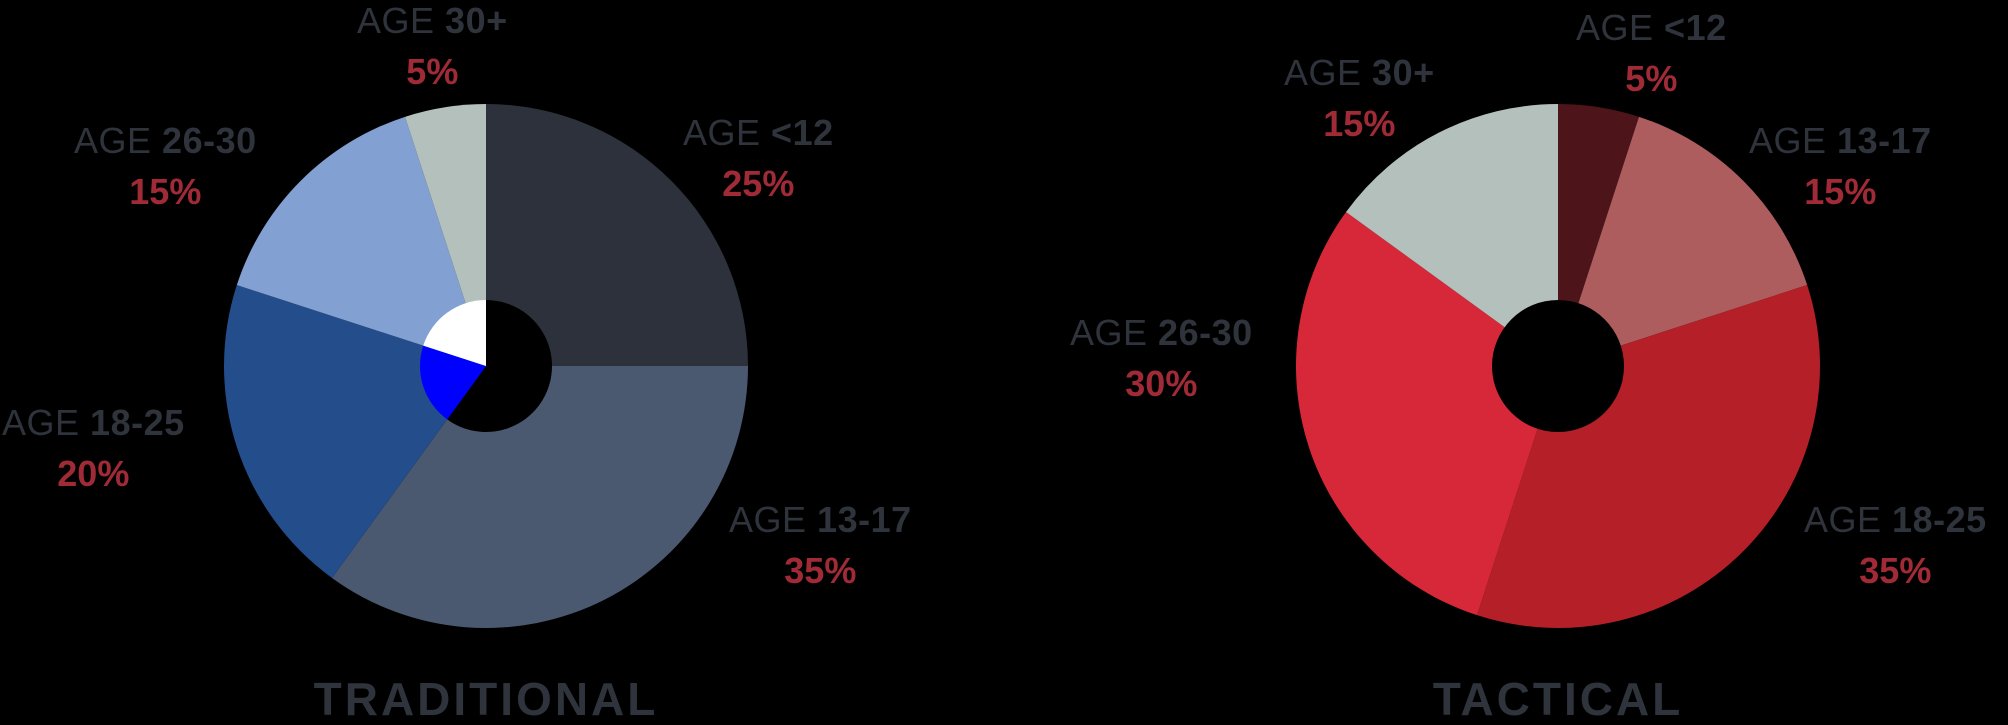 The image size is (2008, 725). What do you see at coordinates (1558, 699) in the screenshot?
I see `chart-title-tactical: TACTICAL` at bounding box center [1558, 699].